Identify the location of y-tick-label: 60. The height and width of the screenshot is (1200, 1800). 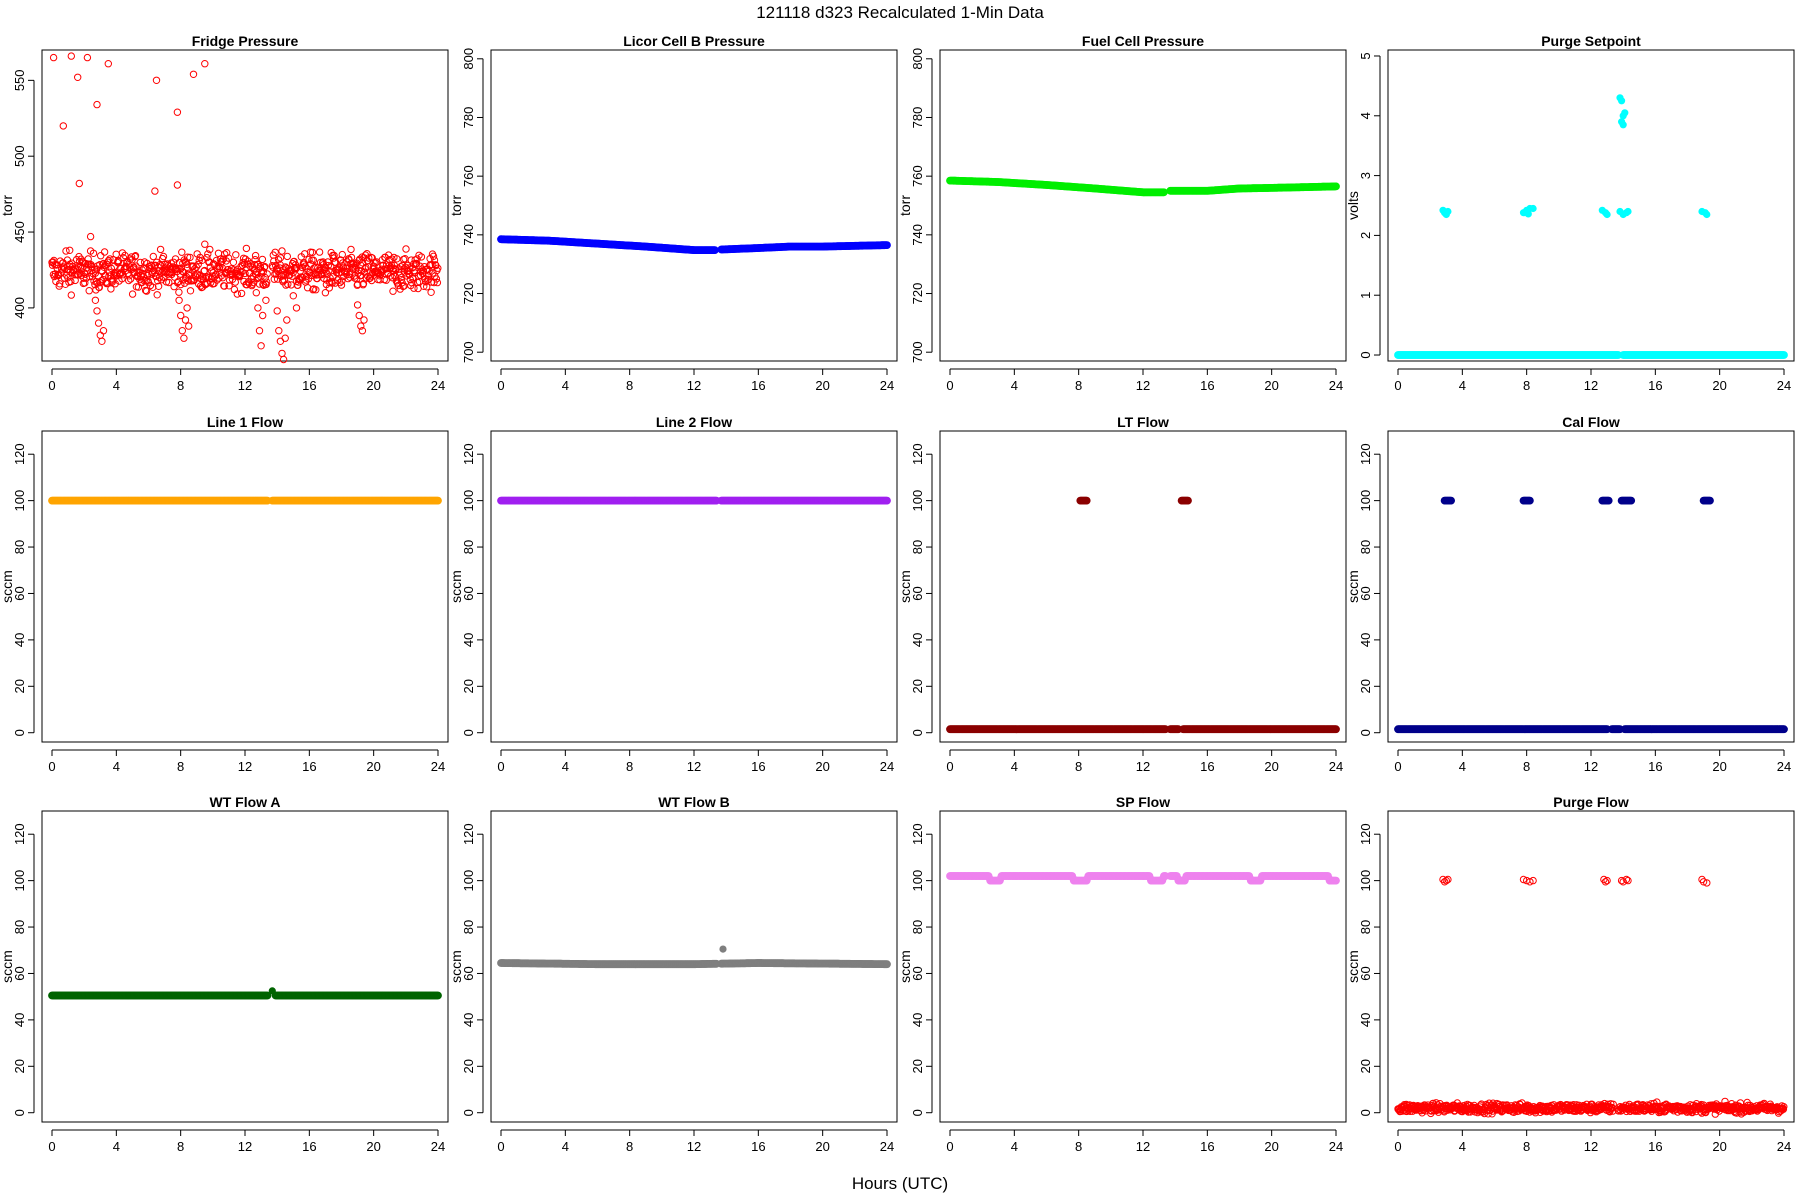
(468, 593).